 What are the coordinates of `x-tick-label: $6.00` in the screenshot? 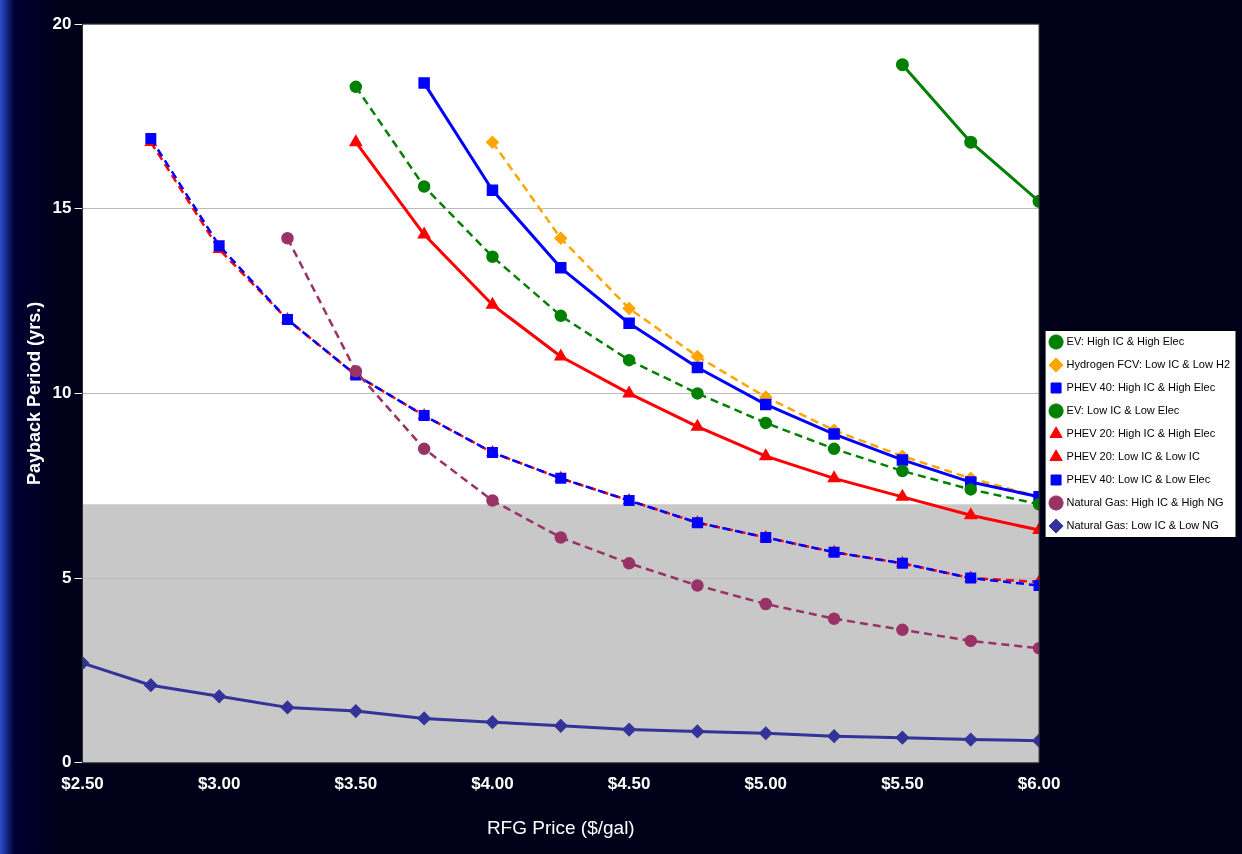 It's located at (1039, 783).